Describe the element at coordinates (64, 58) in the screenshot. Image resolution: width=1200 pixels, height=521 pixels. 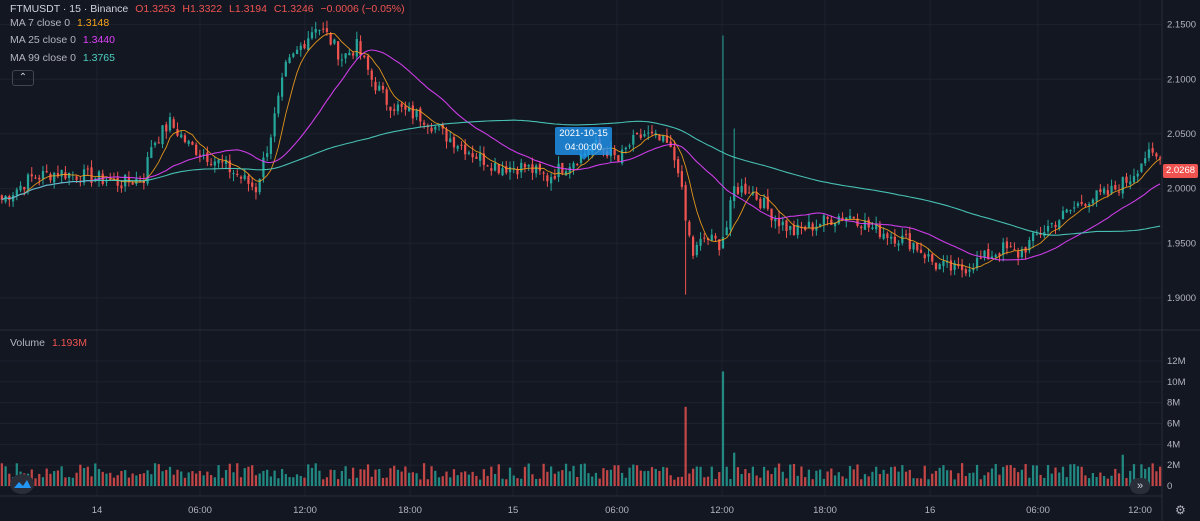
I see `ma99-legend: MA 99 close 0 1.3765` at that location.